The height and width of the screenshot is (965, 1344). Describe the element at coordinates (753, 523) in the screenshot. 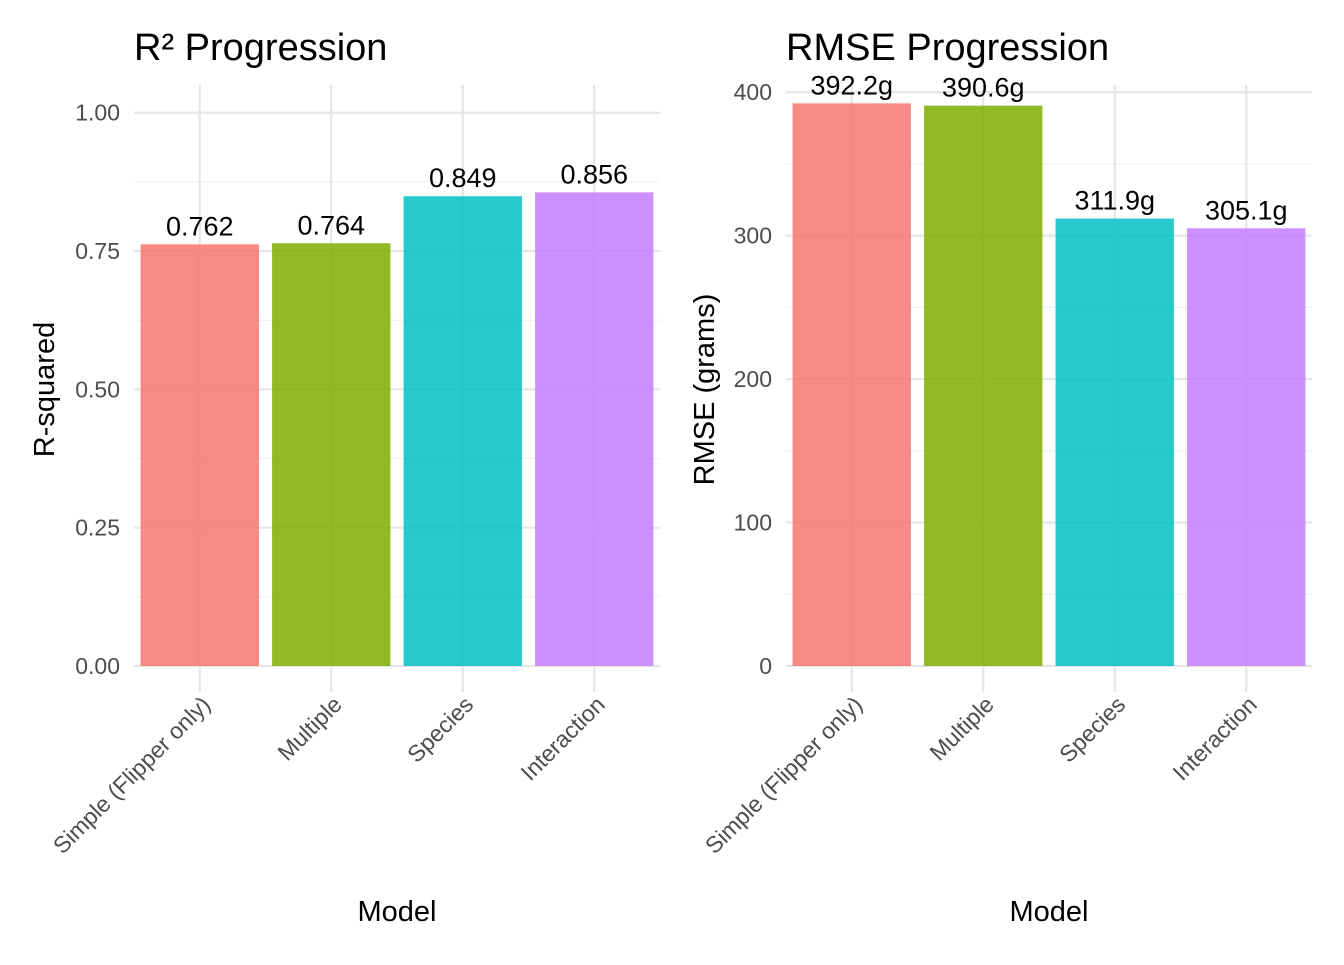

I see `chart2-y-tick-label: 100` at that location.